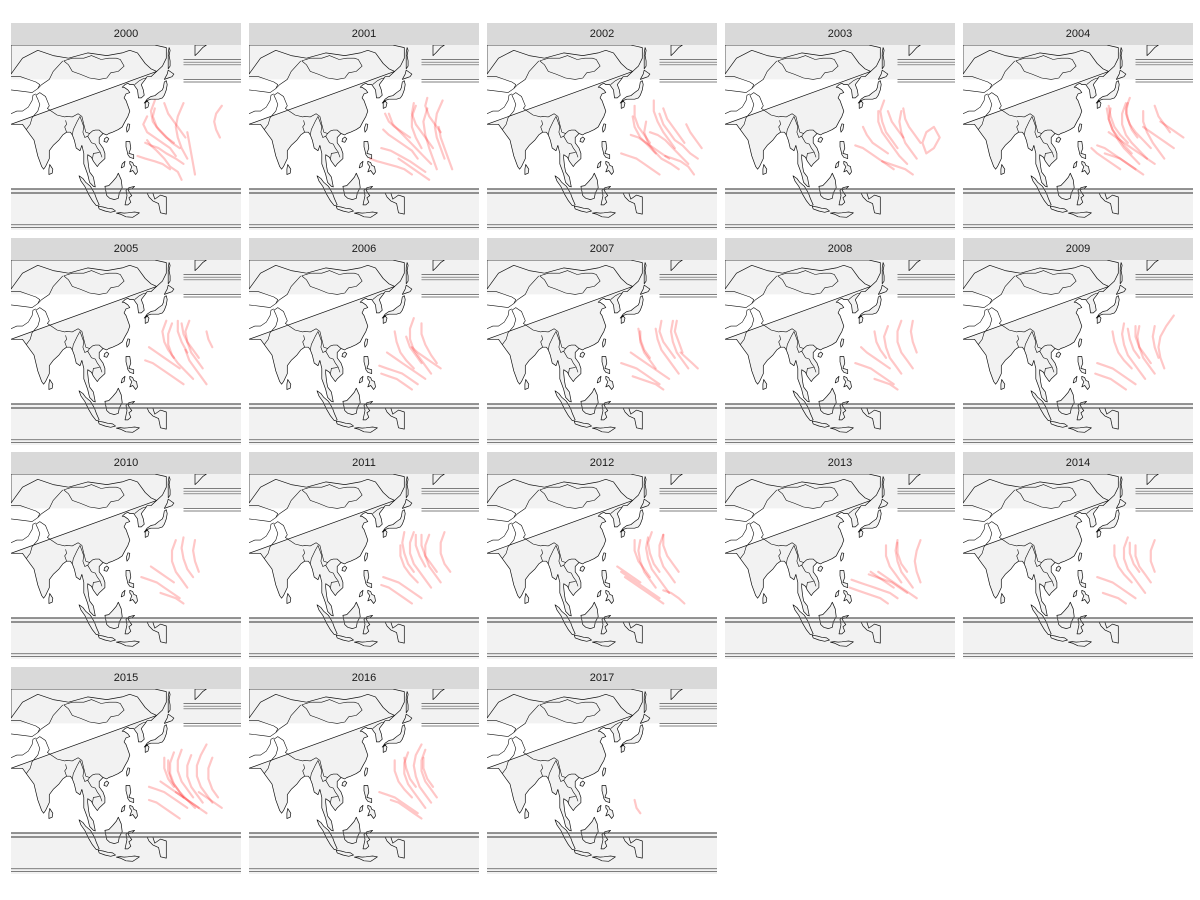 The width and height of the screenshot is (1200, 900). I want to click on facet-strip-label: 2004, so click(1078, 34).